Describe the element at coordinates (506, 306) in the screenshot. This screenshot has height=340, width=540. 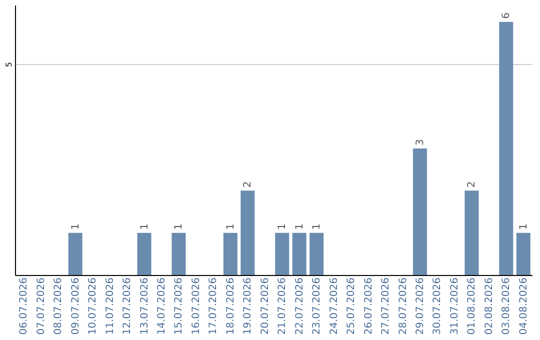
I see `x-tick-label: 03.08.2026` at that location.